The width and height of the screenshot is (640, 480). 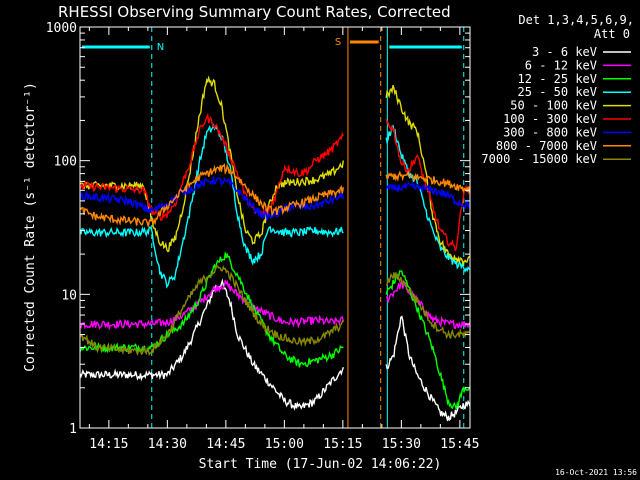 I want to click on generation-timestamp: 16-Oct-2021 13:56, so click(x=596, y=472).